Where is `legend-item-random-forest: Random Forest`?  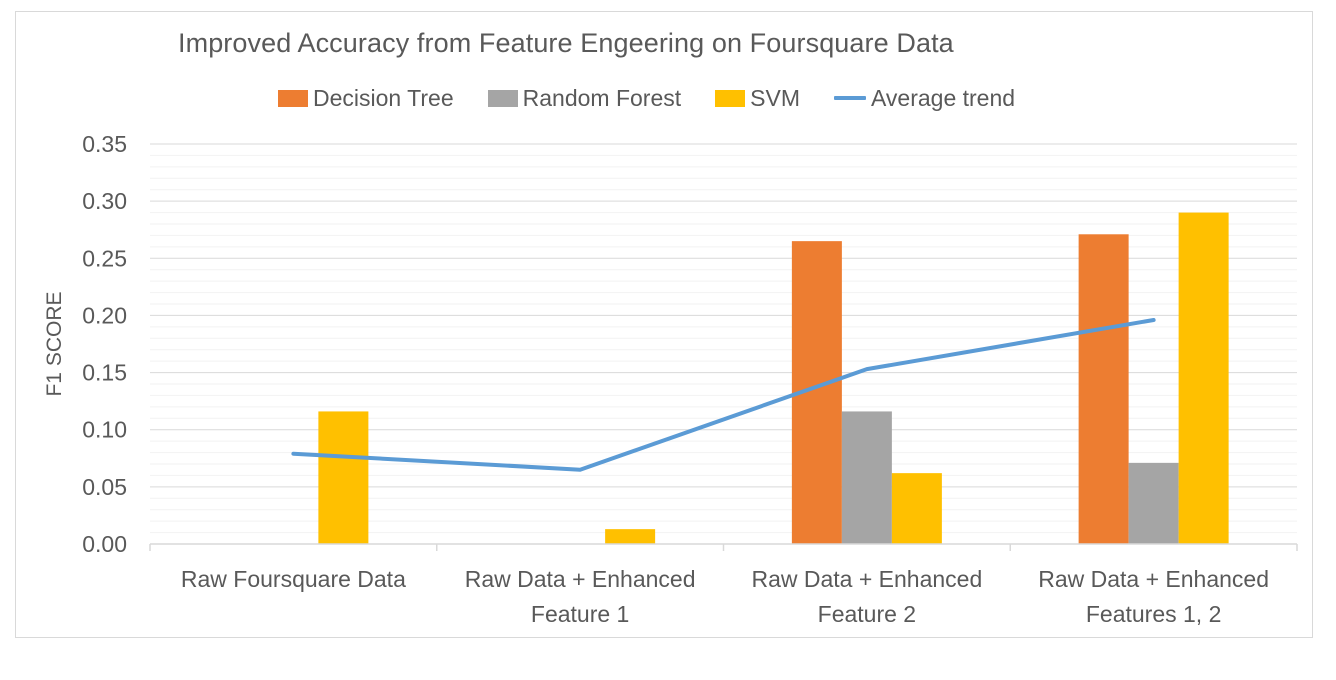
legend-item-random-forest: Random Forest is located at coordinates (584, 98).